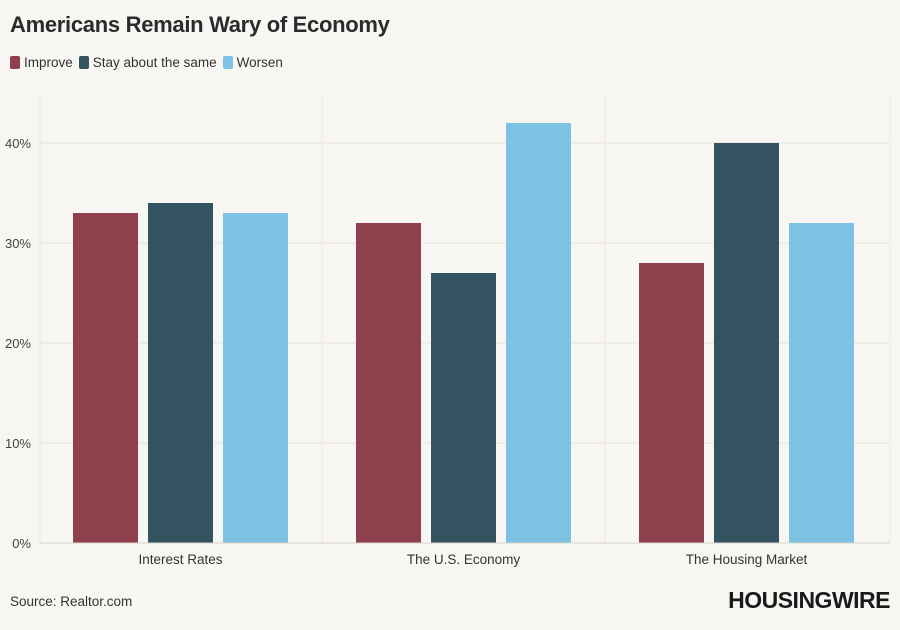  I want to click on y-tick-label: 30%, so click(18, 243).